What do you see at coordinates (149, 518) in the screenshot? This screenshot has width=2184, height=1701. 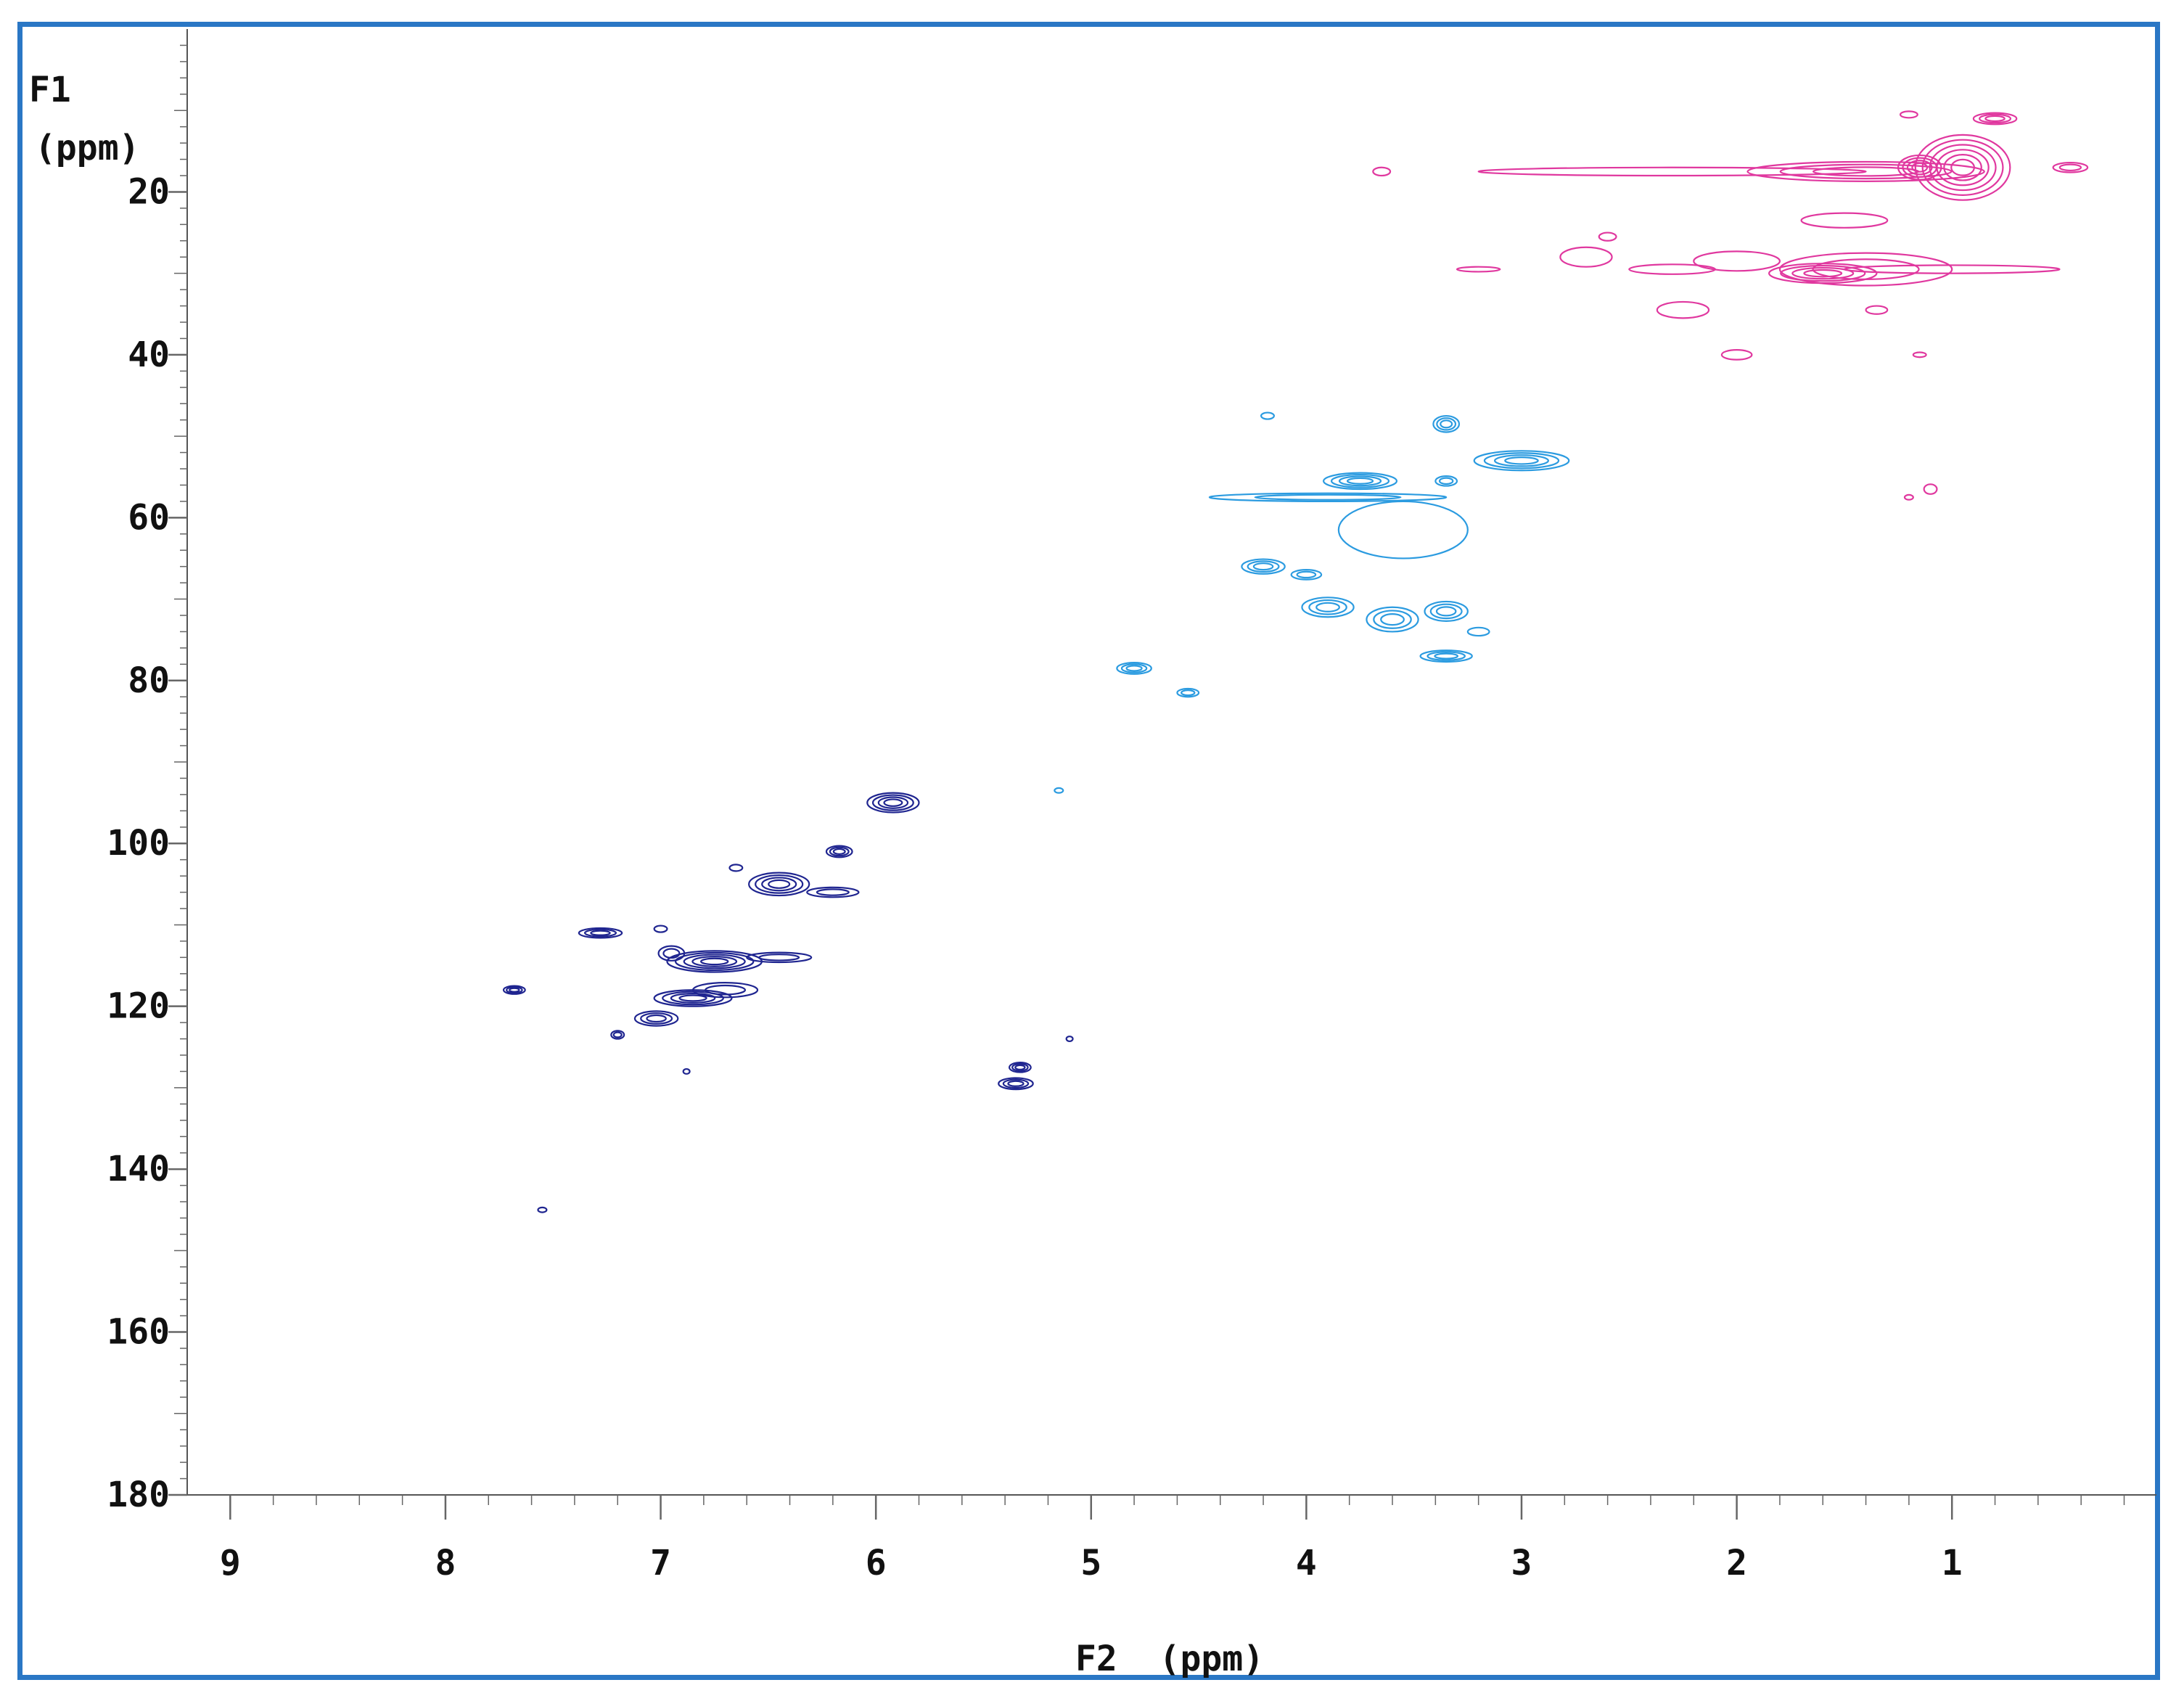 I see `y-tick-label: 60` at bounding box center [149, 518].